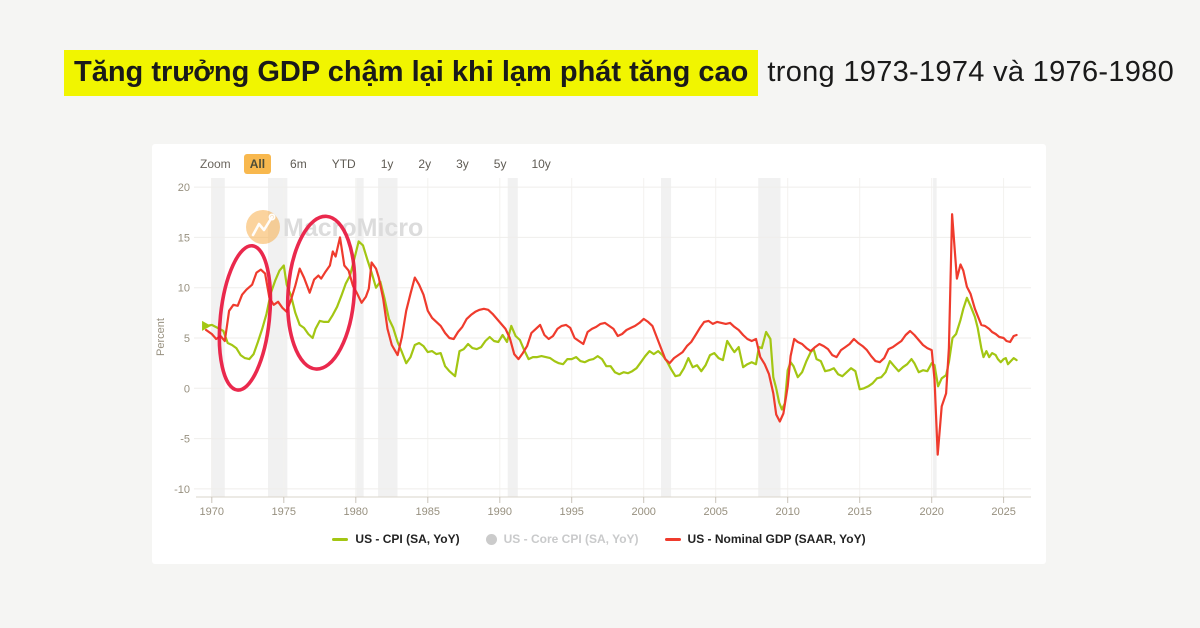 The height and width of the screenshot is (628, 1200). Describe the element at coordinates (491, 539) in the screenshot. I see `legend-circle-marker-core-cpi` at that location.